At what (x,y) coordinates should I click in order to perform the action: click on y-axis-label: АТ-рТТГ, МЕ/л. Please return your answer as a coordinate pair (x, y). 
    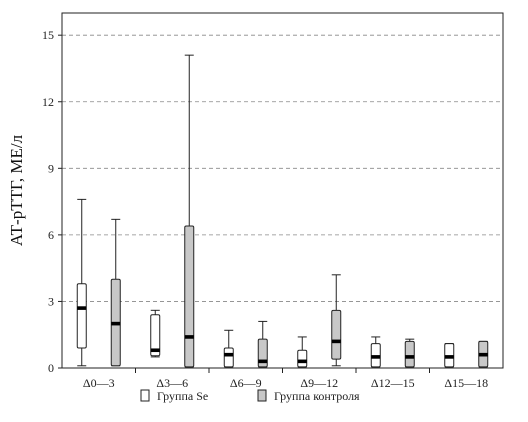
    Looking at the image, I should click on (16, 190).